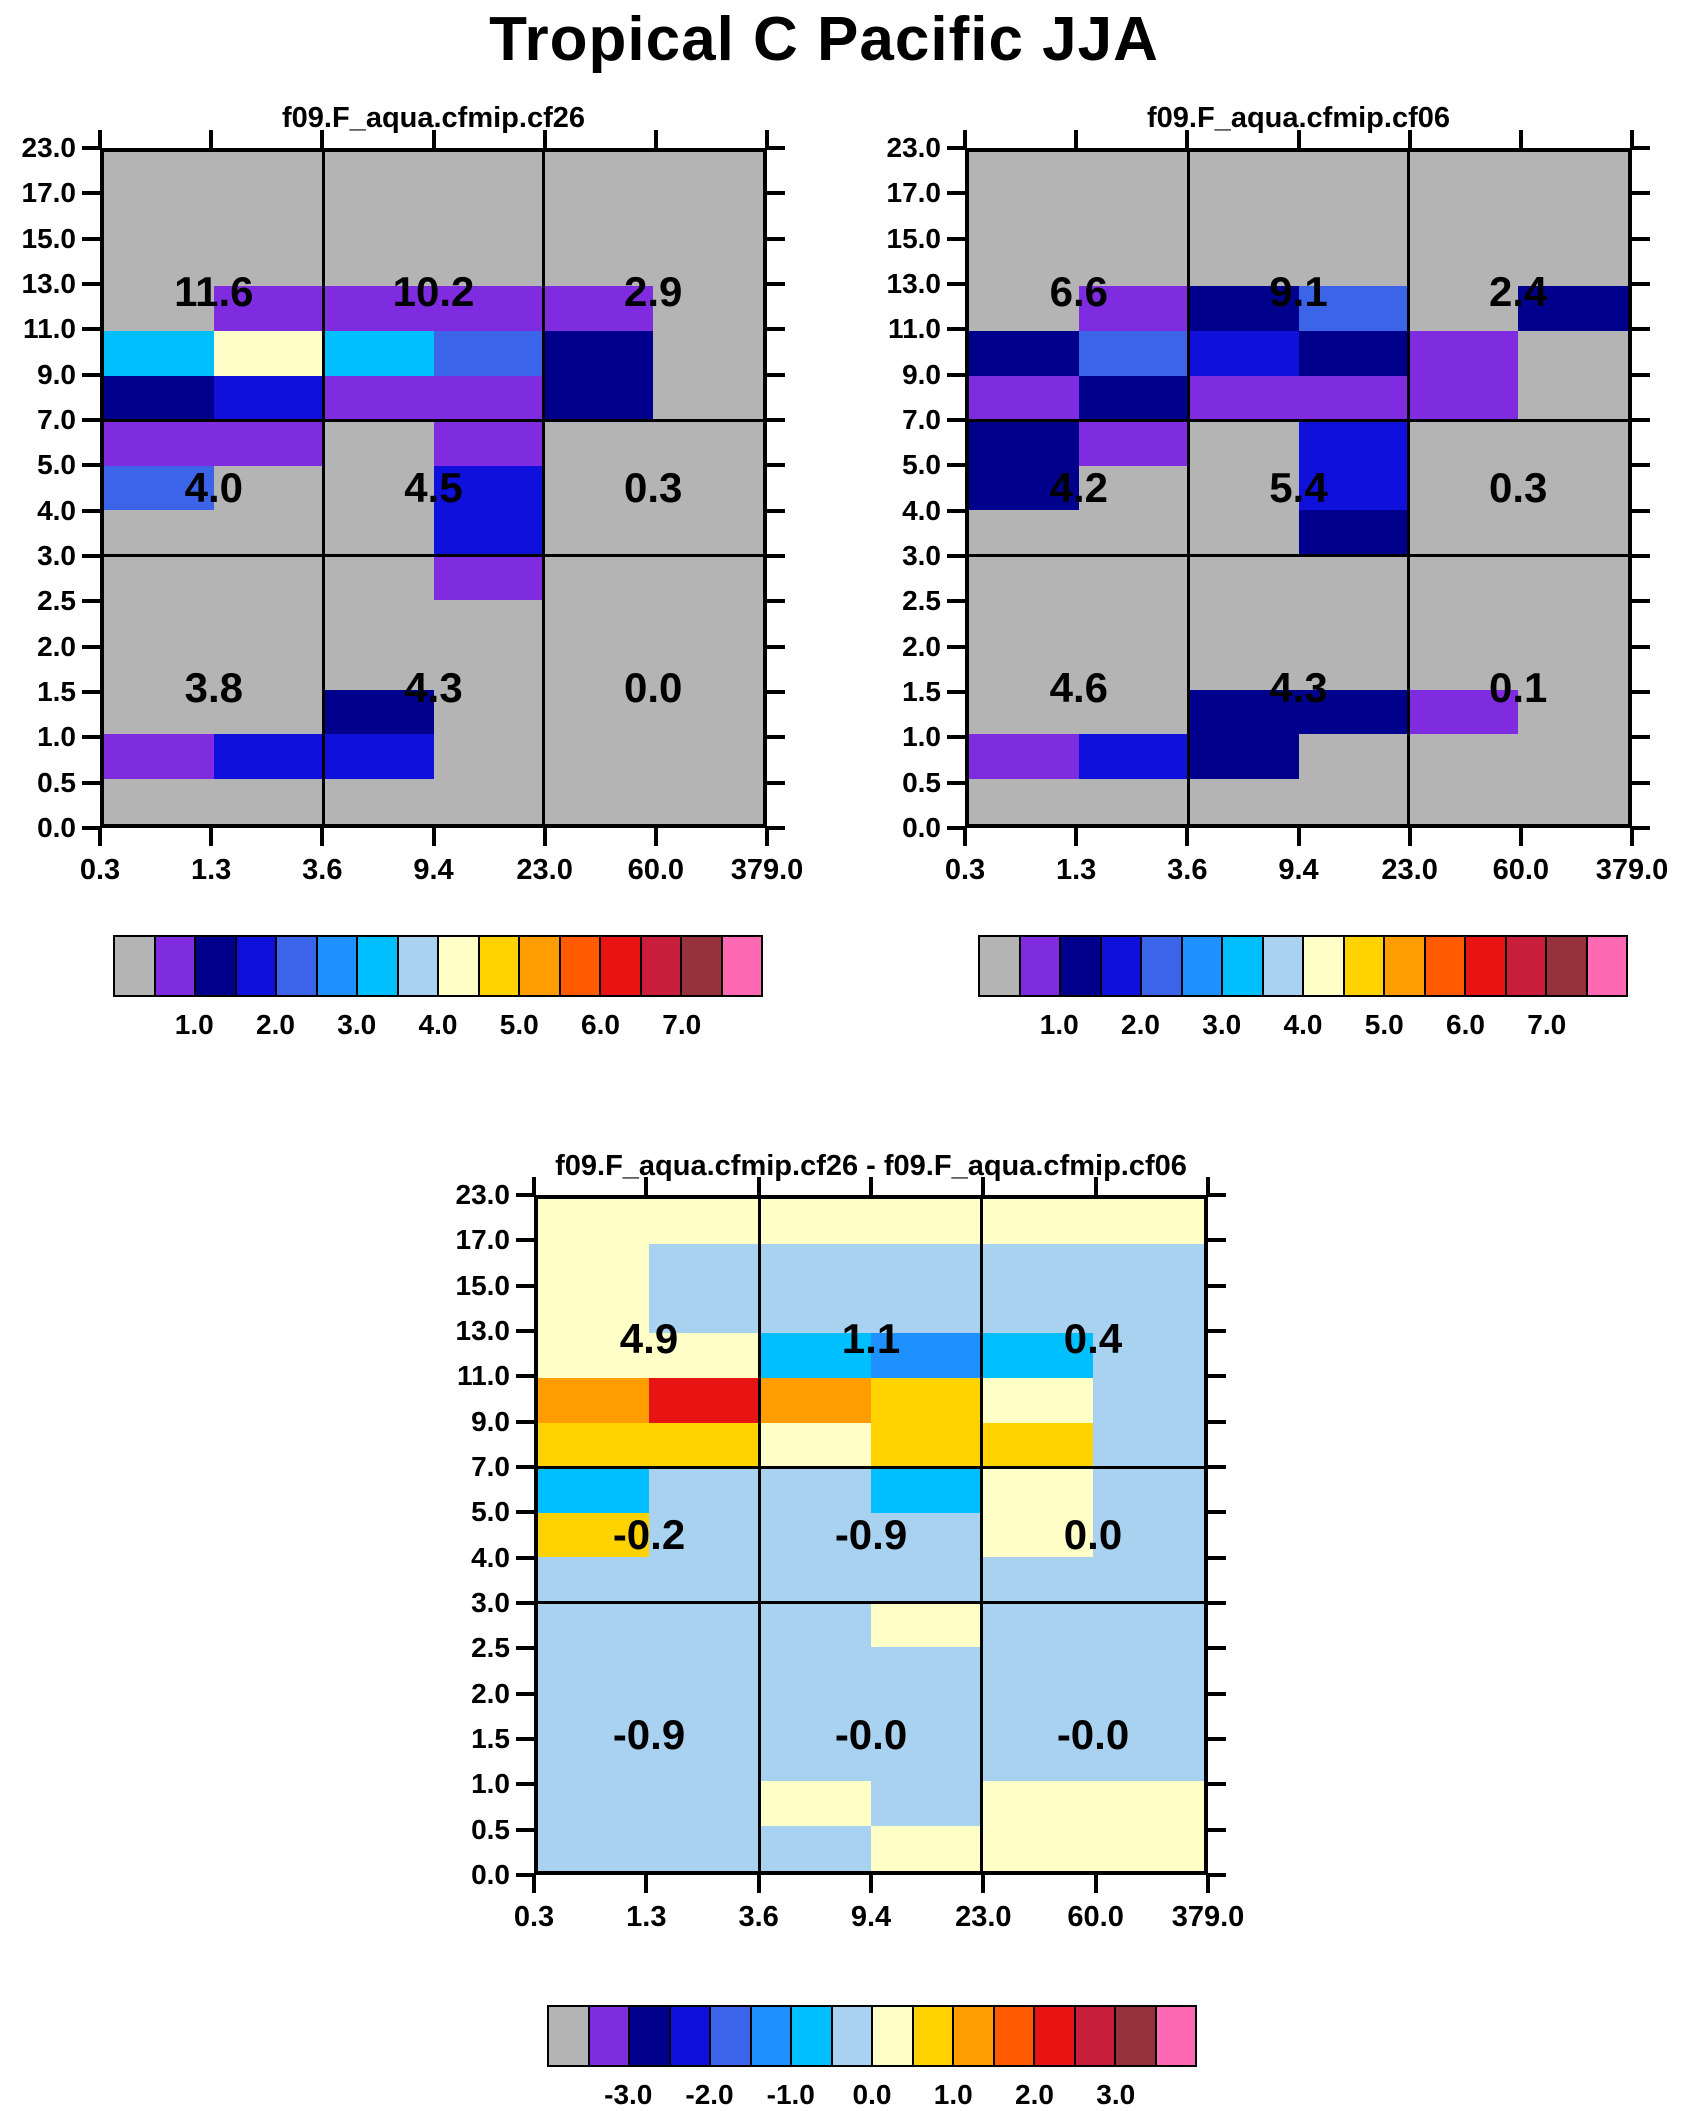 The height and width of the screenshot is (2111, 1696). I want to click on colorbar-tick-label: 6.0, so click(600, 1024).